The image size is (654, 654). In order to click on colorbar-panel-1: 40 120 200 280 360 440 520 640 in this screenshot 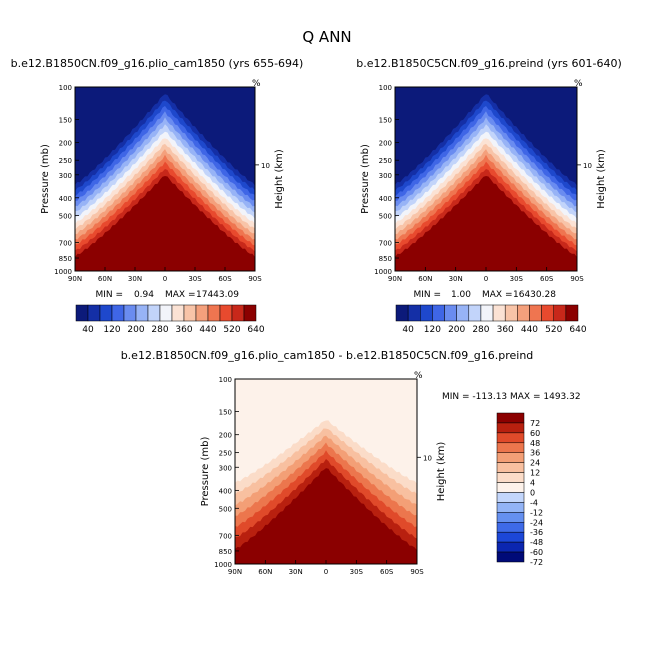, I will do `click(170, 319)`.